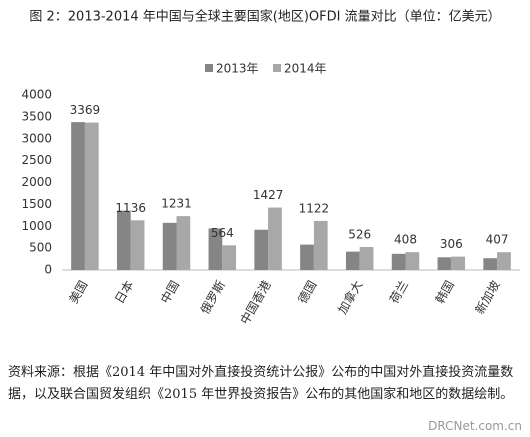 Image resolution: width=530 pixels, height=437 pixels. What do you see at coordinates (130, 208) in the screenshot?
I see `data-label: 1136` at bounding box center [130, 208].